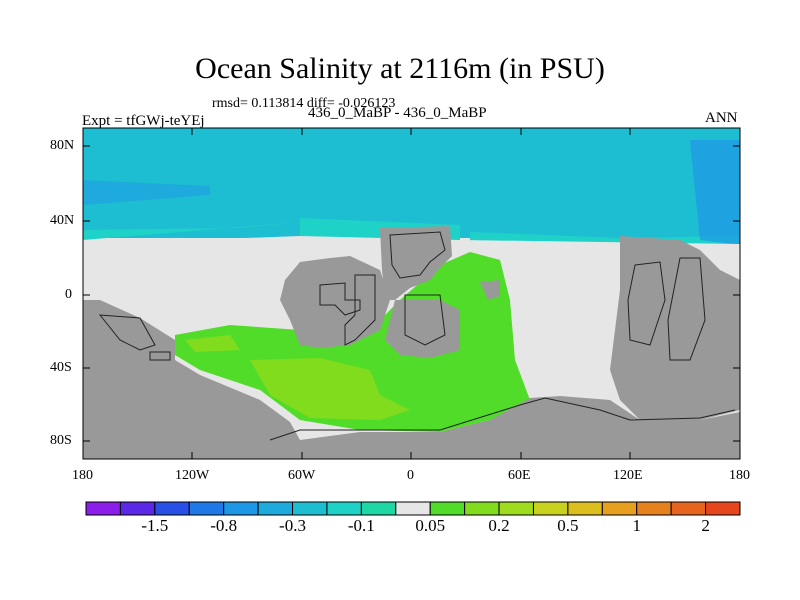 The image size is (800, 600). I want to click on period-label: ANN, so click(721, 118).